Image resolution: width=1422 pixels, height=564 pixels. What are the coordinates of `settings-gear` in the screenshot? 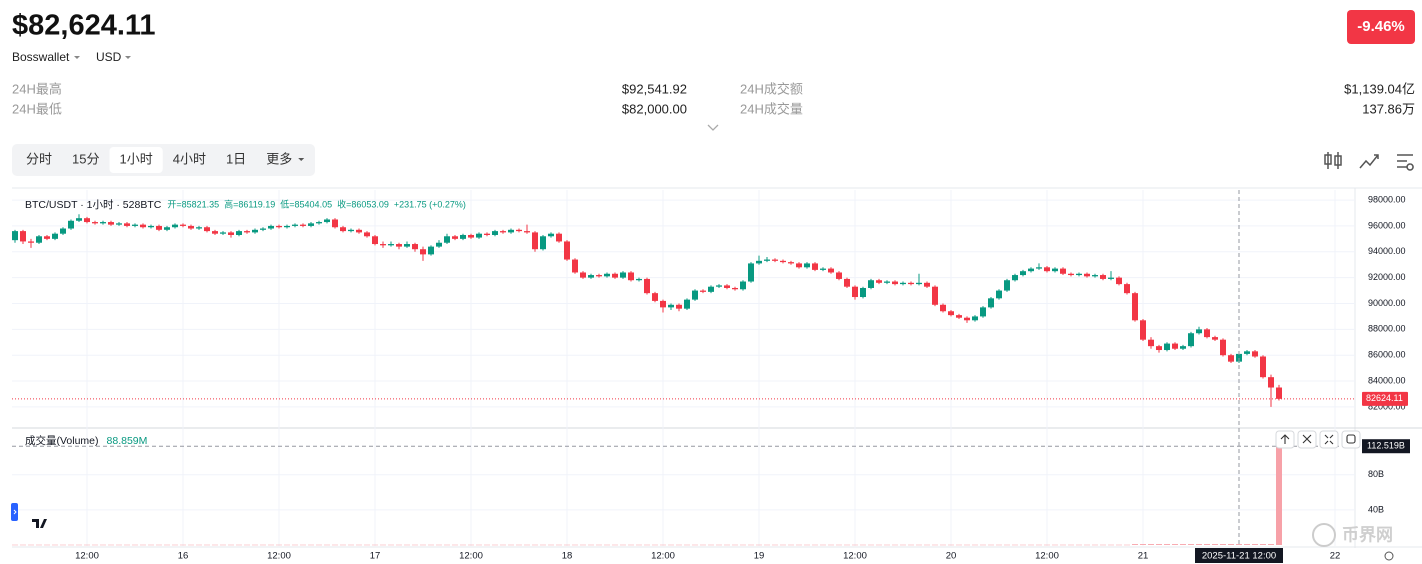 It's located at (1389, 556).